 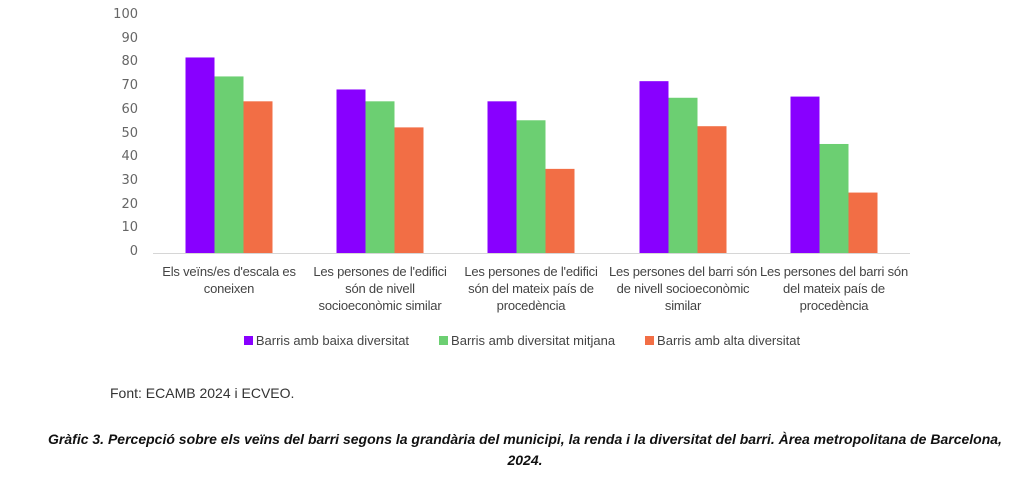 What do you see at coordinates (332, 340) in the screenshot?
I see `legend-label: Barris amb baixa diversitat` at bounding box center [332, 340].